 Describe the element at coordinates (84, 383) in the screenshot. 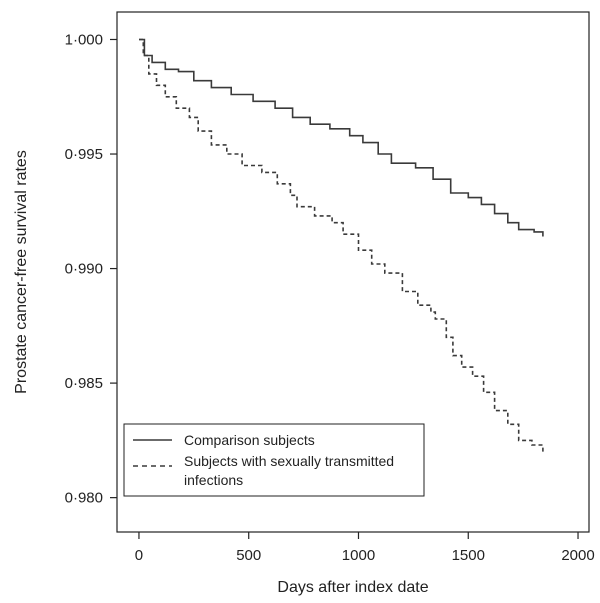

I see `y-tick-label: 0·985` at that location.